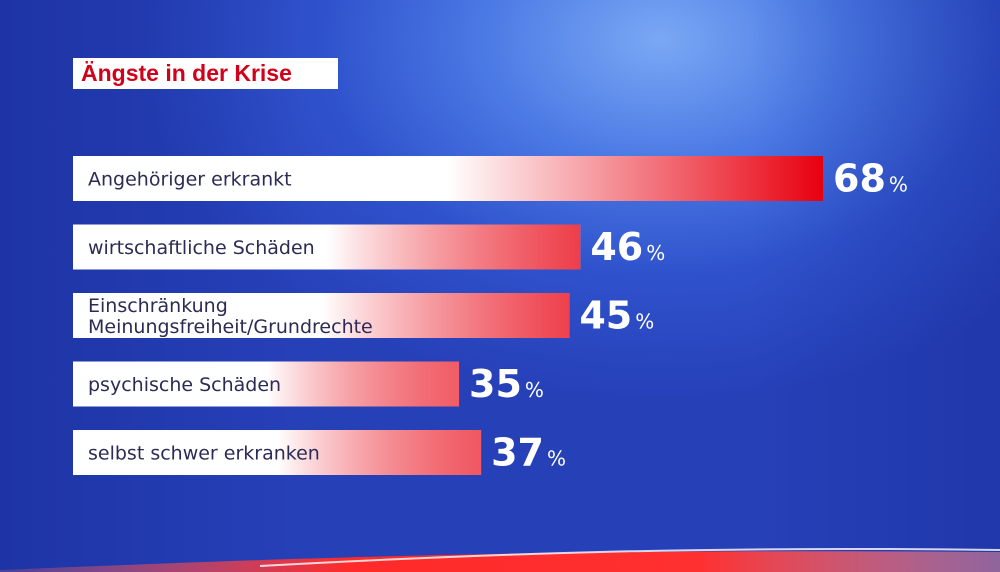 The image size is (1000, 572). I want to click on category-label: Angehöriger erkrankt, so click(190, 180).